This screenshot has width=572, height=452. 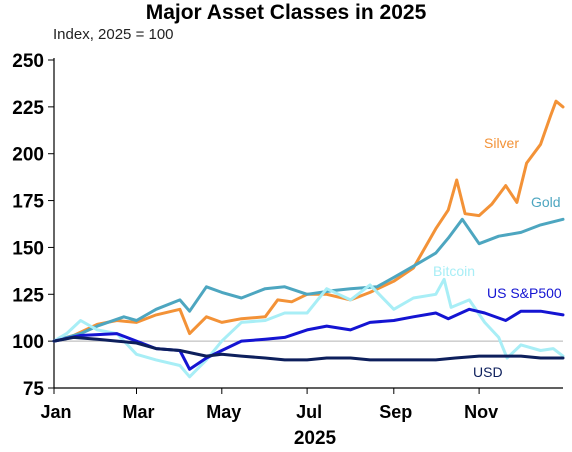 What do you see at coordinates (28, 248) in the screenshot?
I see `y-tick-label: 150` at bounding box center [28, 248].